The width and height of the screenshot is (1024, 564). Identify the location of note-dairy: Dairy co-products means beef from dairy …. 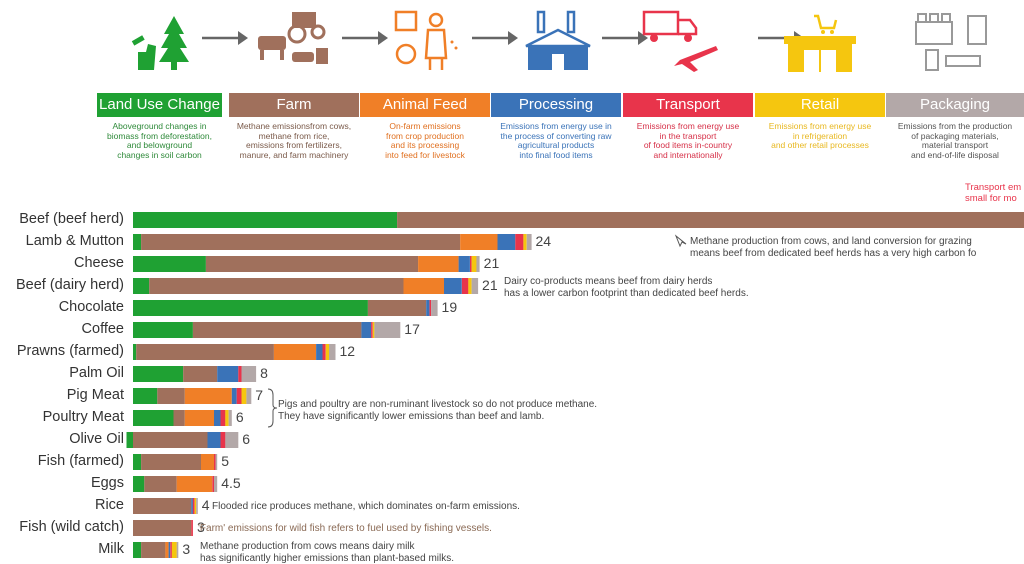
(626, 287).